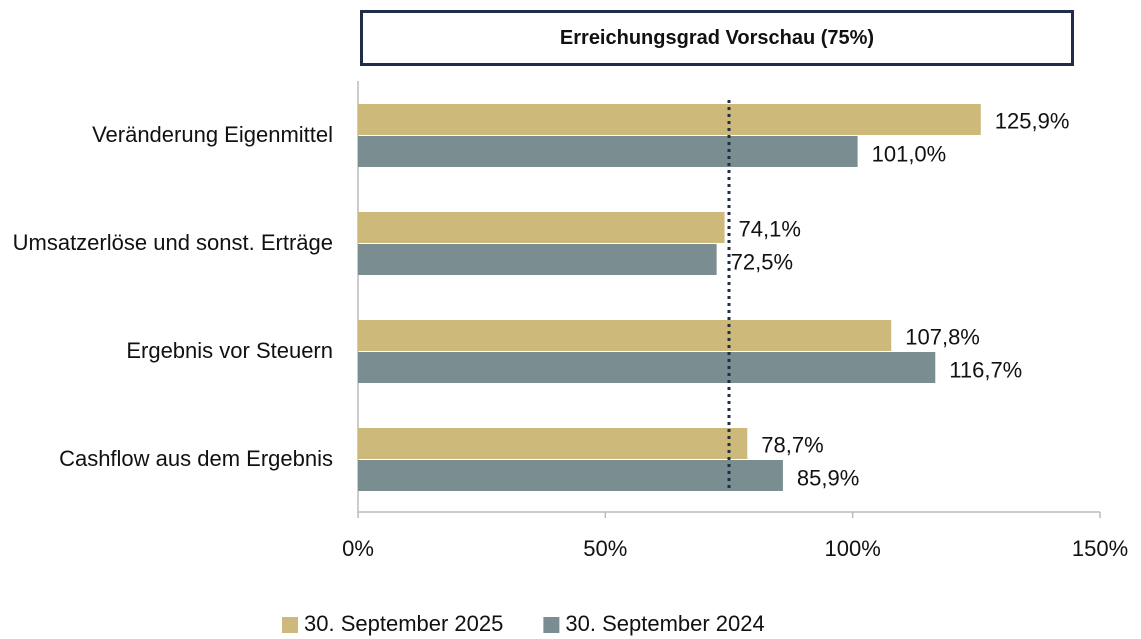 This screenshot has width=1141, height=639. What do you see at coordinates (828, 477) in the screenshot?
I see `data-label: 85,9%` at bounding box center [828, 477].